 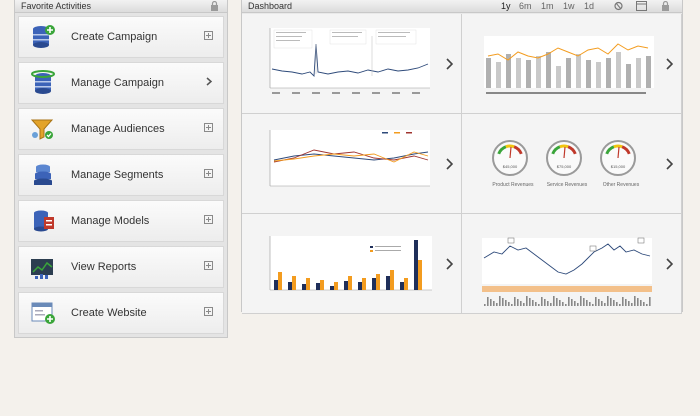 What do you see at coordinates (121, 83) in the screenshot?
I see `manage-campaign-item: Manage Campaign` at bounding box center [121, 83].